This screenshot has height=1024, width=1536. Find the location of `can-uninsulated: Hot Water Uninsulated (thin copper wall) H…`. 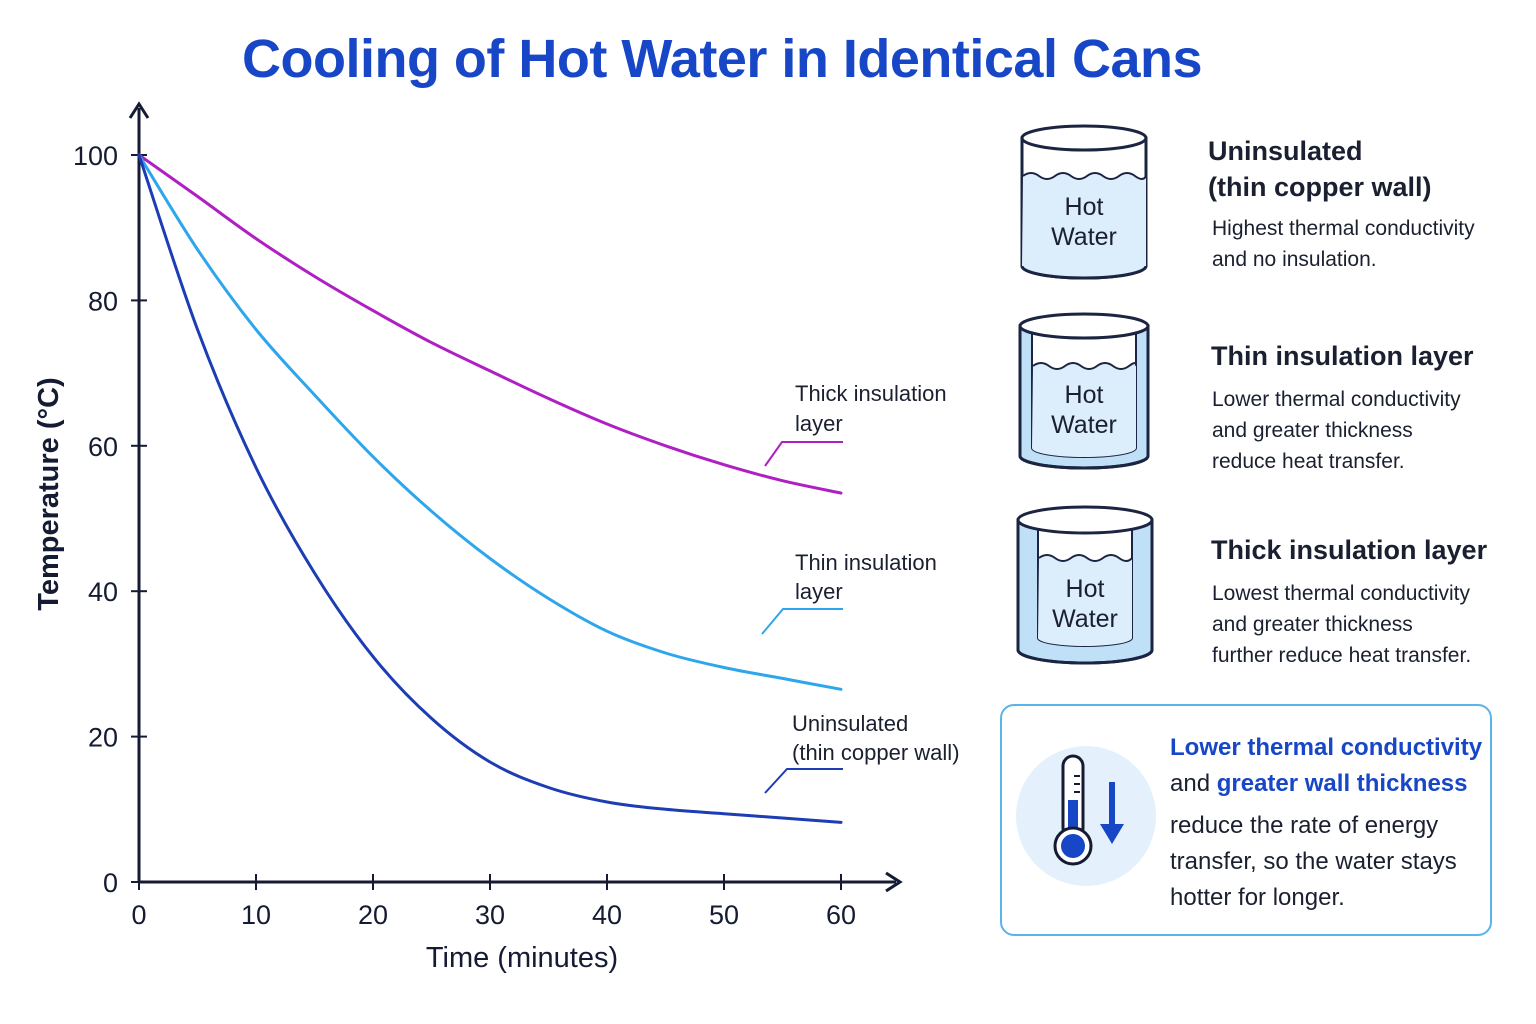

can-uninsulated: Hot Water Uninsulated (thin copper wall) H… is located at coordinates (1265, 203).